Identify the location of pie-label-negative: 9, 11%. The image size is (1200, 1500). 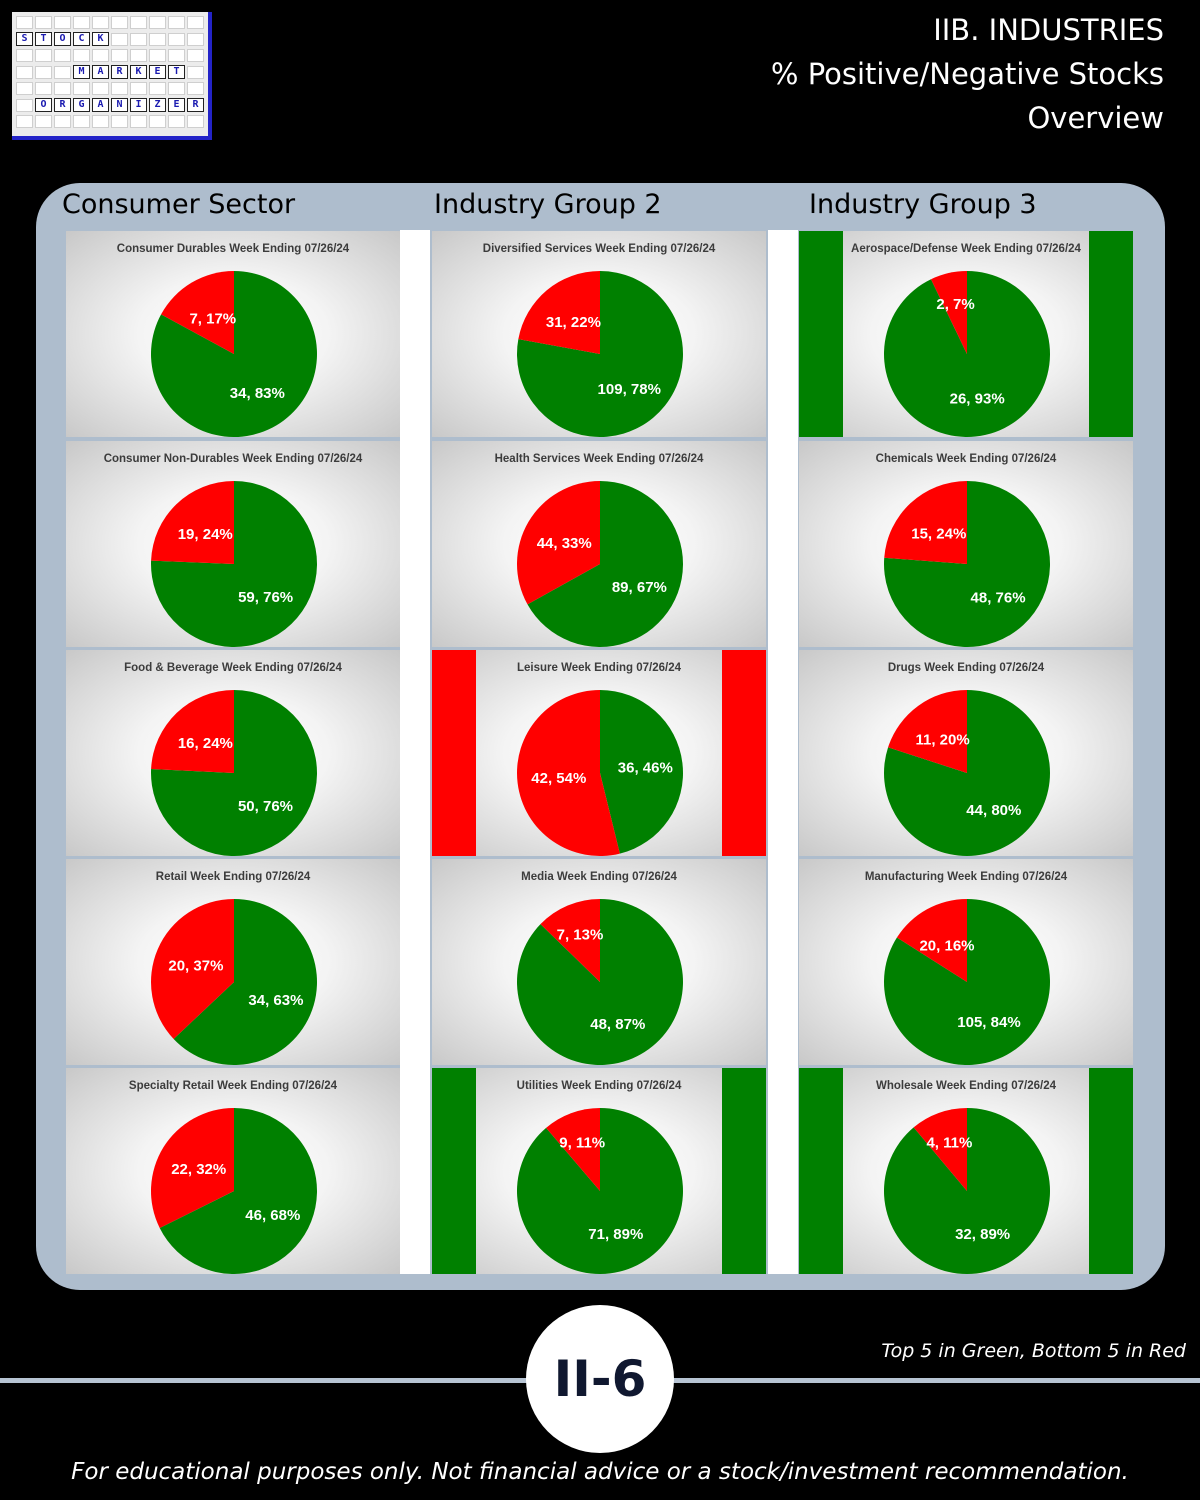
(582, 1143).